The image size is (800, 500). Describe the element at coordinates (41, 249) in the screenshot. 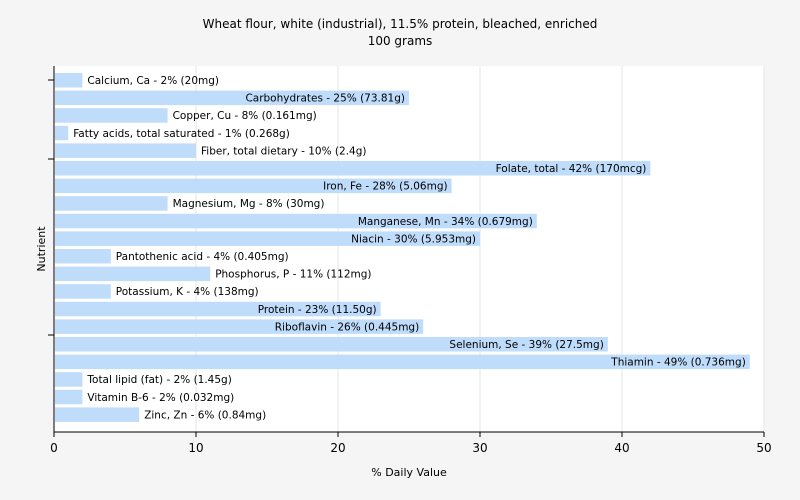

I see `y-axis-label: Nutrient` at that location.